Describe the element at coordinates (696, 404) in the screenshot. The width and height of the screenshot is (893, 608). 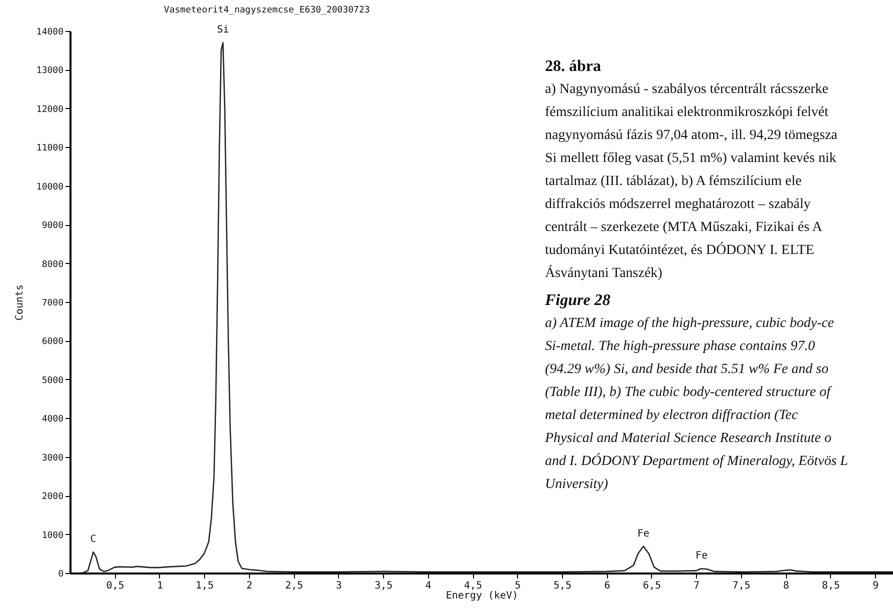
I see `annotation: a) ATEM image of the high-pressure, cubic body-ce Si-metal. The high-pressure phase contains 97.0 (94.29 w%) Si, and beside that 5.51 w% Fe and so (Table III), b) The cubic body-centered structure of metal determined by electron diffraction (Tec Physical and Material Science Research Institute o and I. DÓDONY Department of Mineralogy, Eötvös L University)` at that location.